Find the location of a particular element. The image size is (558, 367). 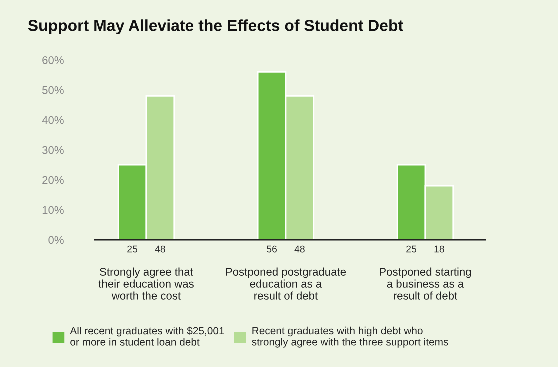

data-label: 18 is located at coordinates (439, 249).